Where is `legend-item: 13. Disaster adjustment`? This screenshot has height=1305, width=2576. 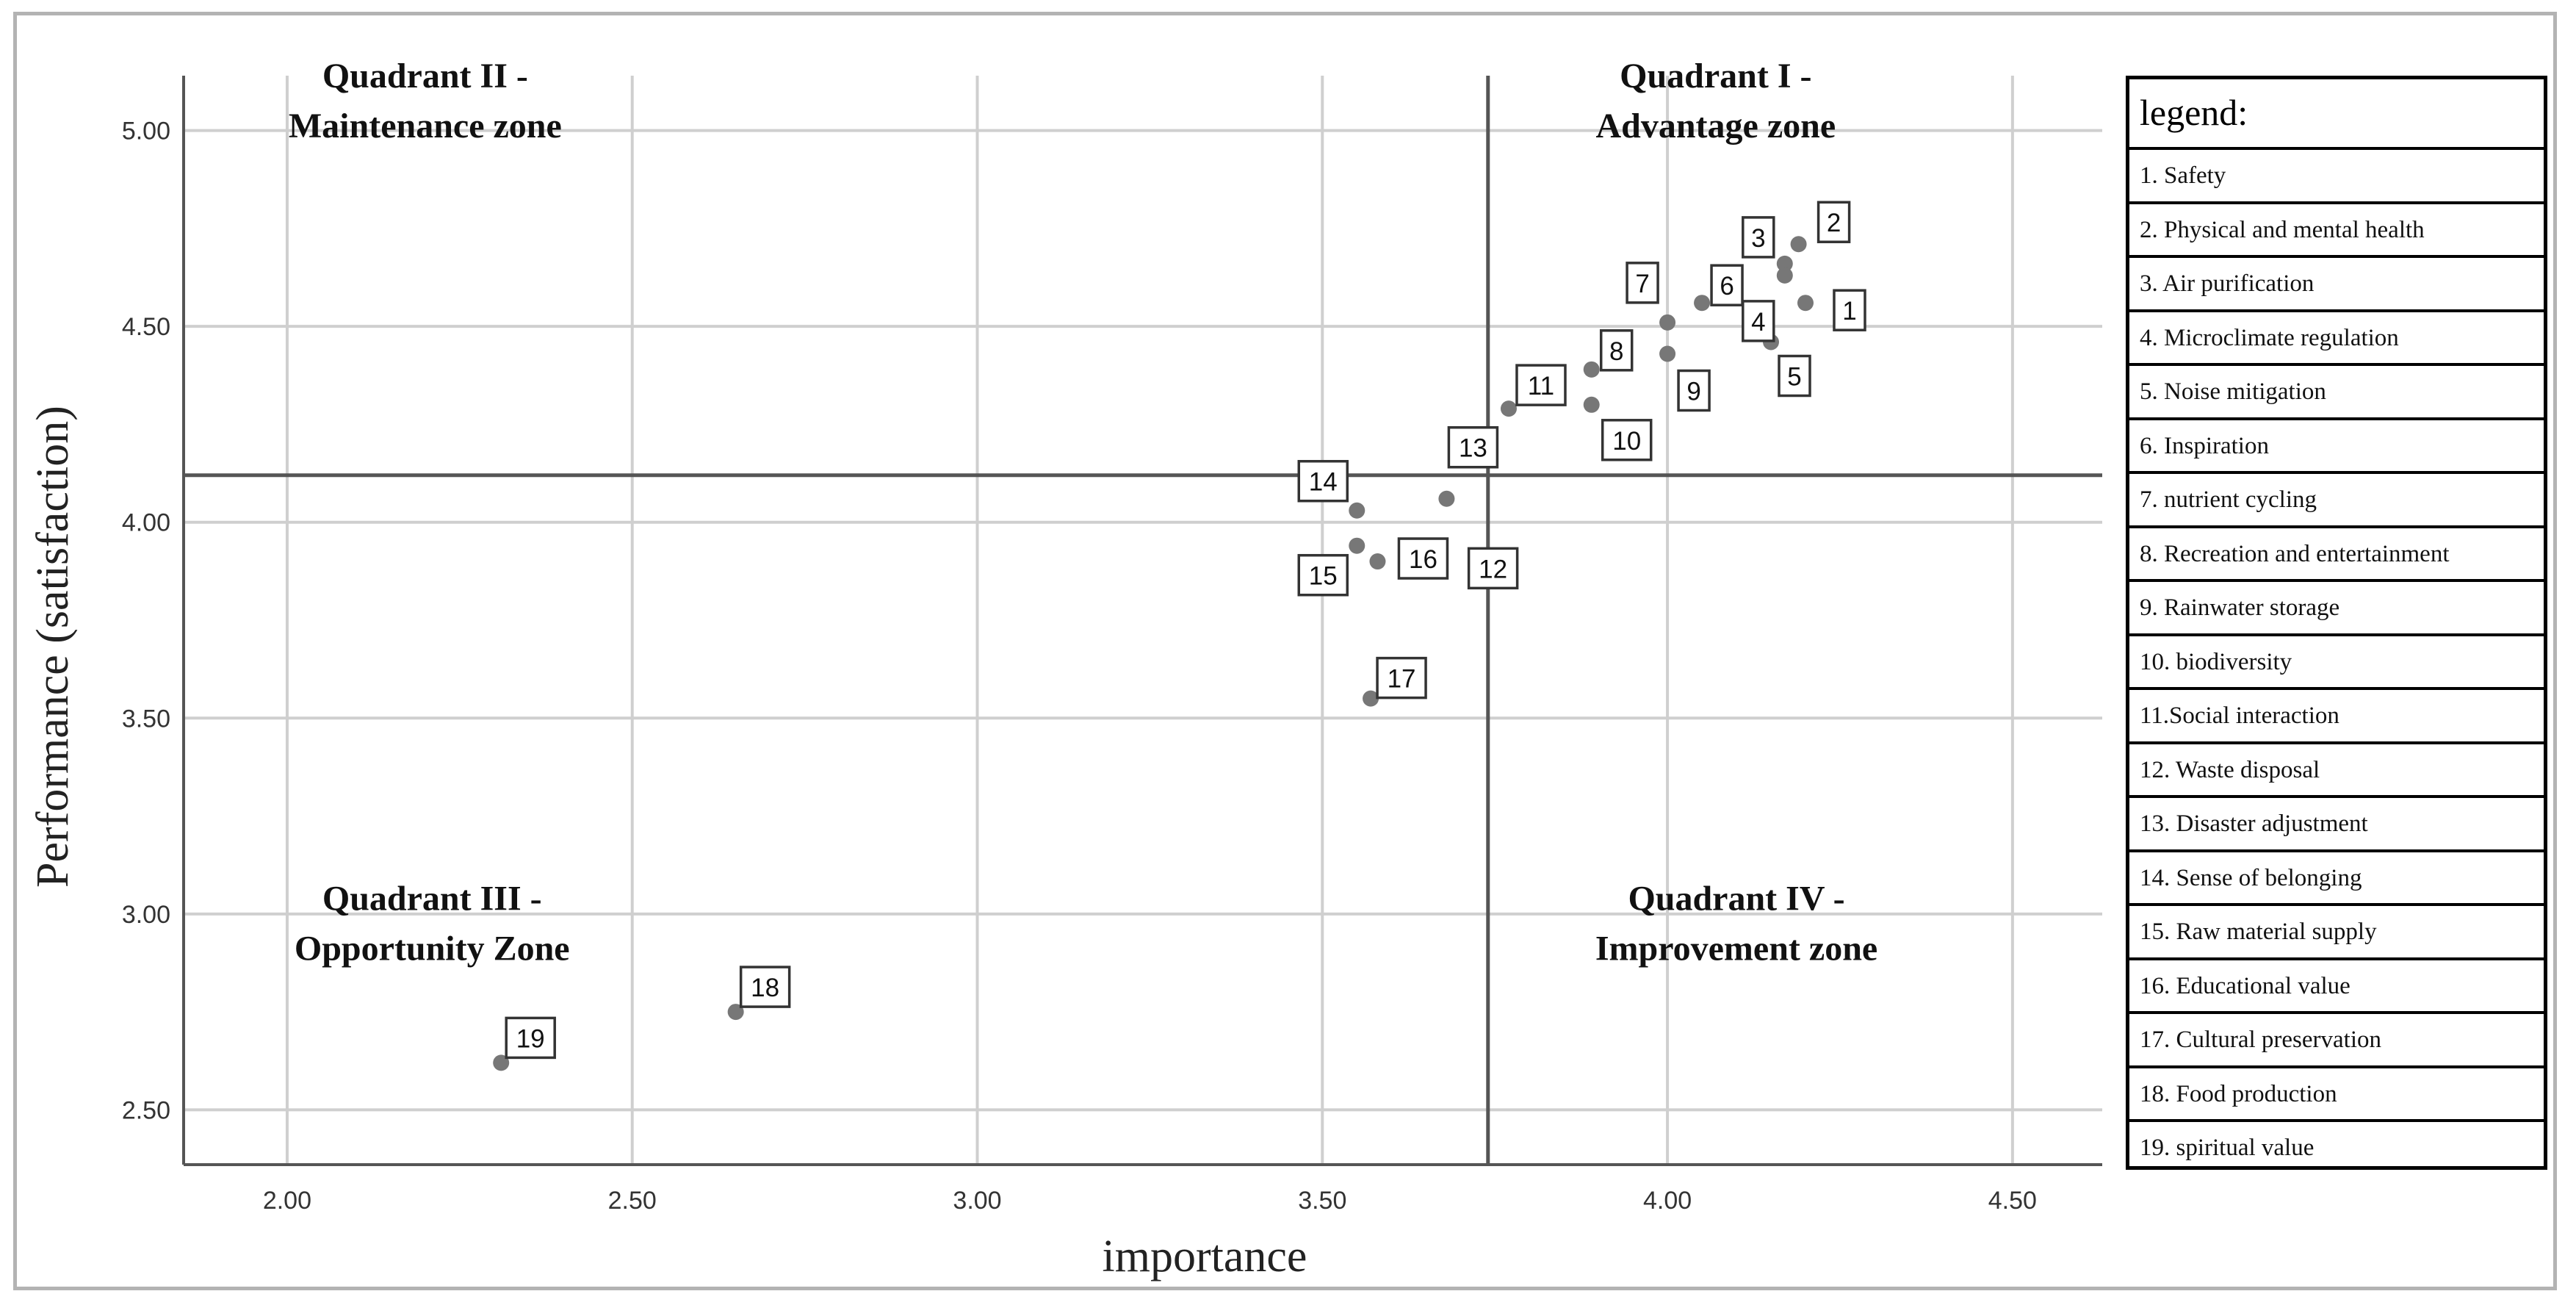
legend-item: 13. Disaster adjustment is located at coordinates (2337, 825).